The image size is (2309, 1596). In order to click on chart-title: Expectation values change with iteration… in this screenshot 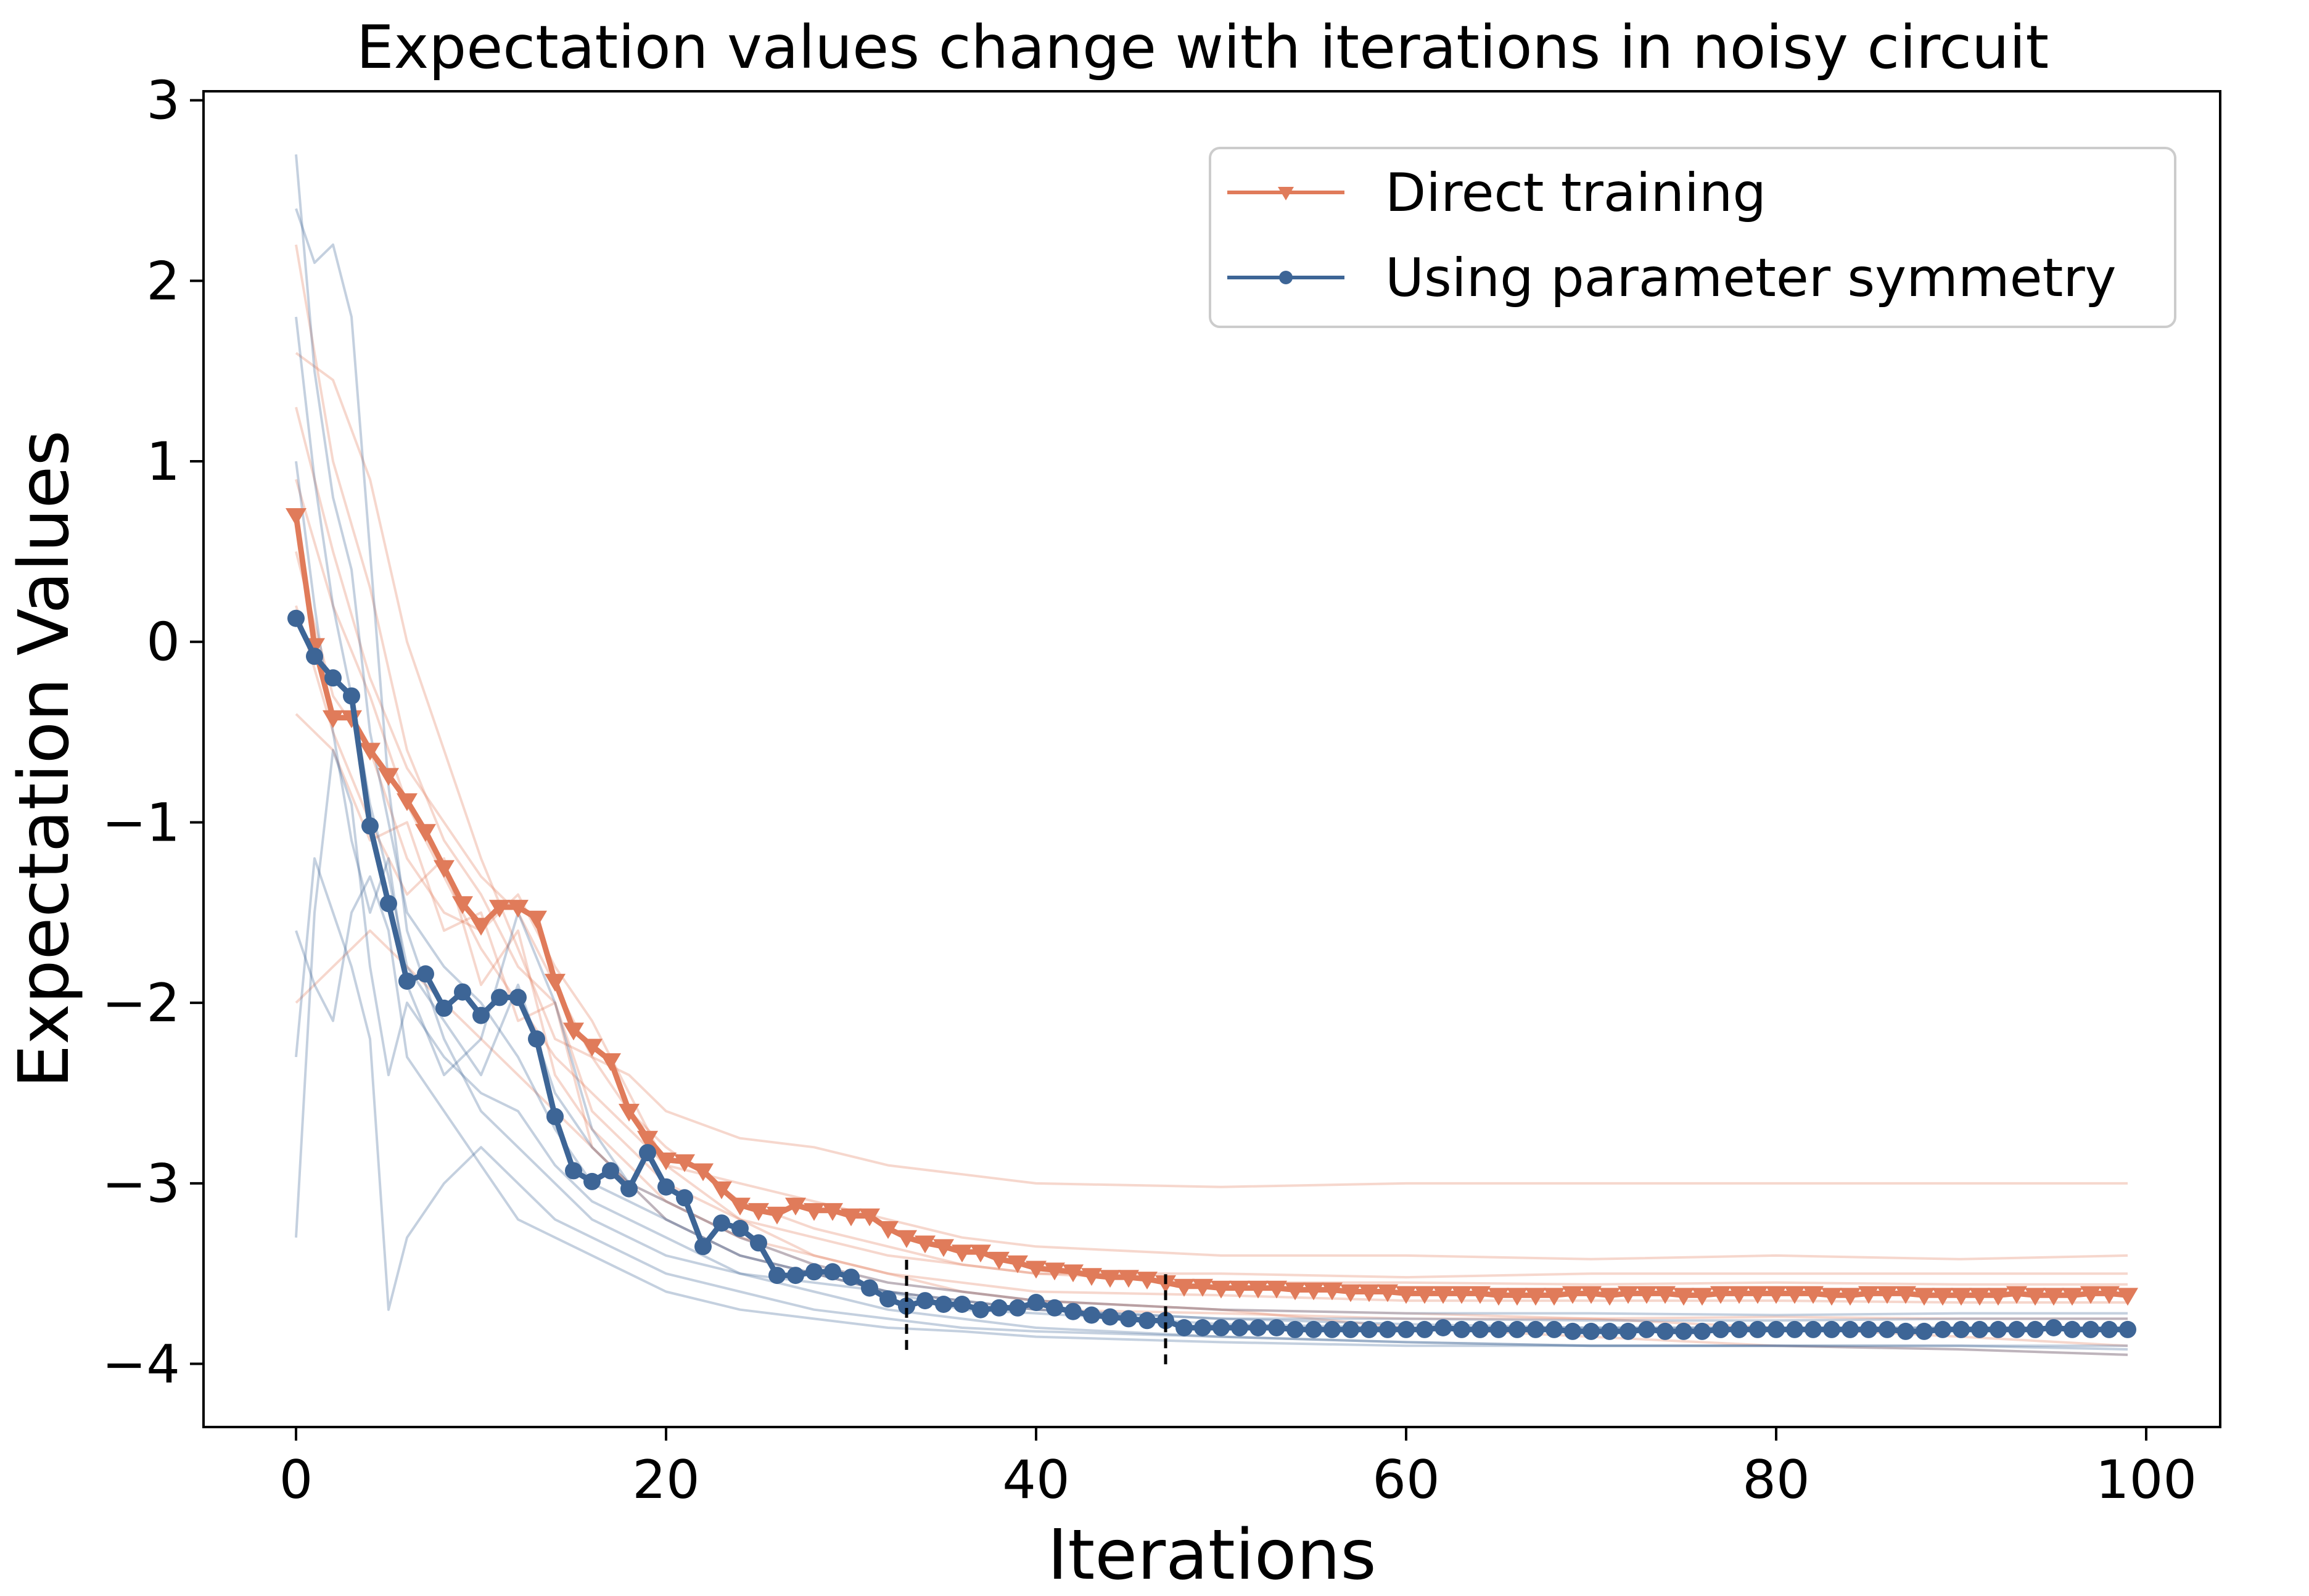, I will do `click(1203, 47)`.